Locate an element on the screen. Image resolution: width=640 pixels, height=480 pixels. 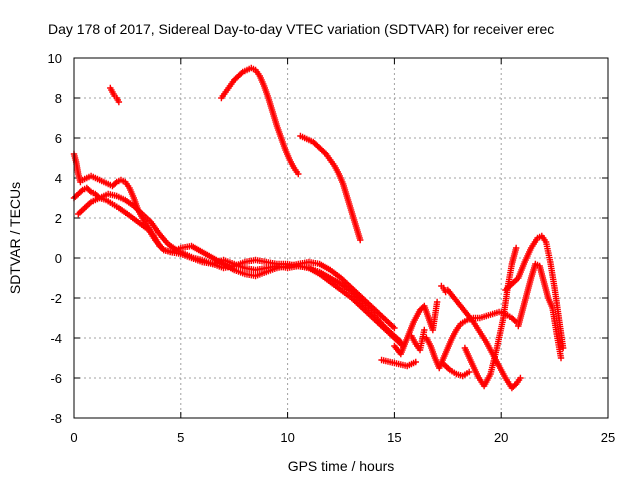
x-tick-label: 15 is located at coordinates (394, 437).